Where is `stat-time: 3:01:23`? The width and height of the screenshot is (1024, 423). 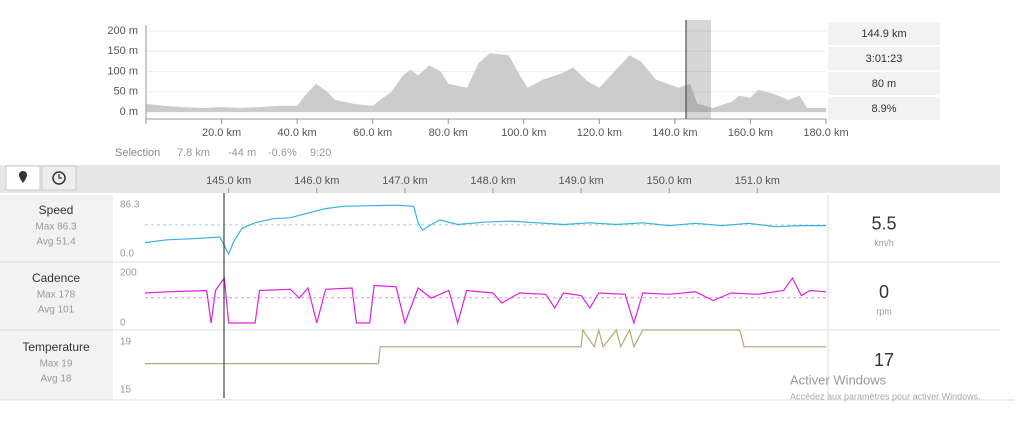
stat-time: 3:01:23 is located at coordinates (884, 59).